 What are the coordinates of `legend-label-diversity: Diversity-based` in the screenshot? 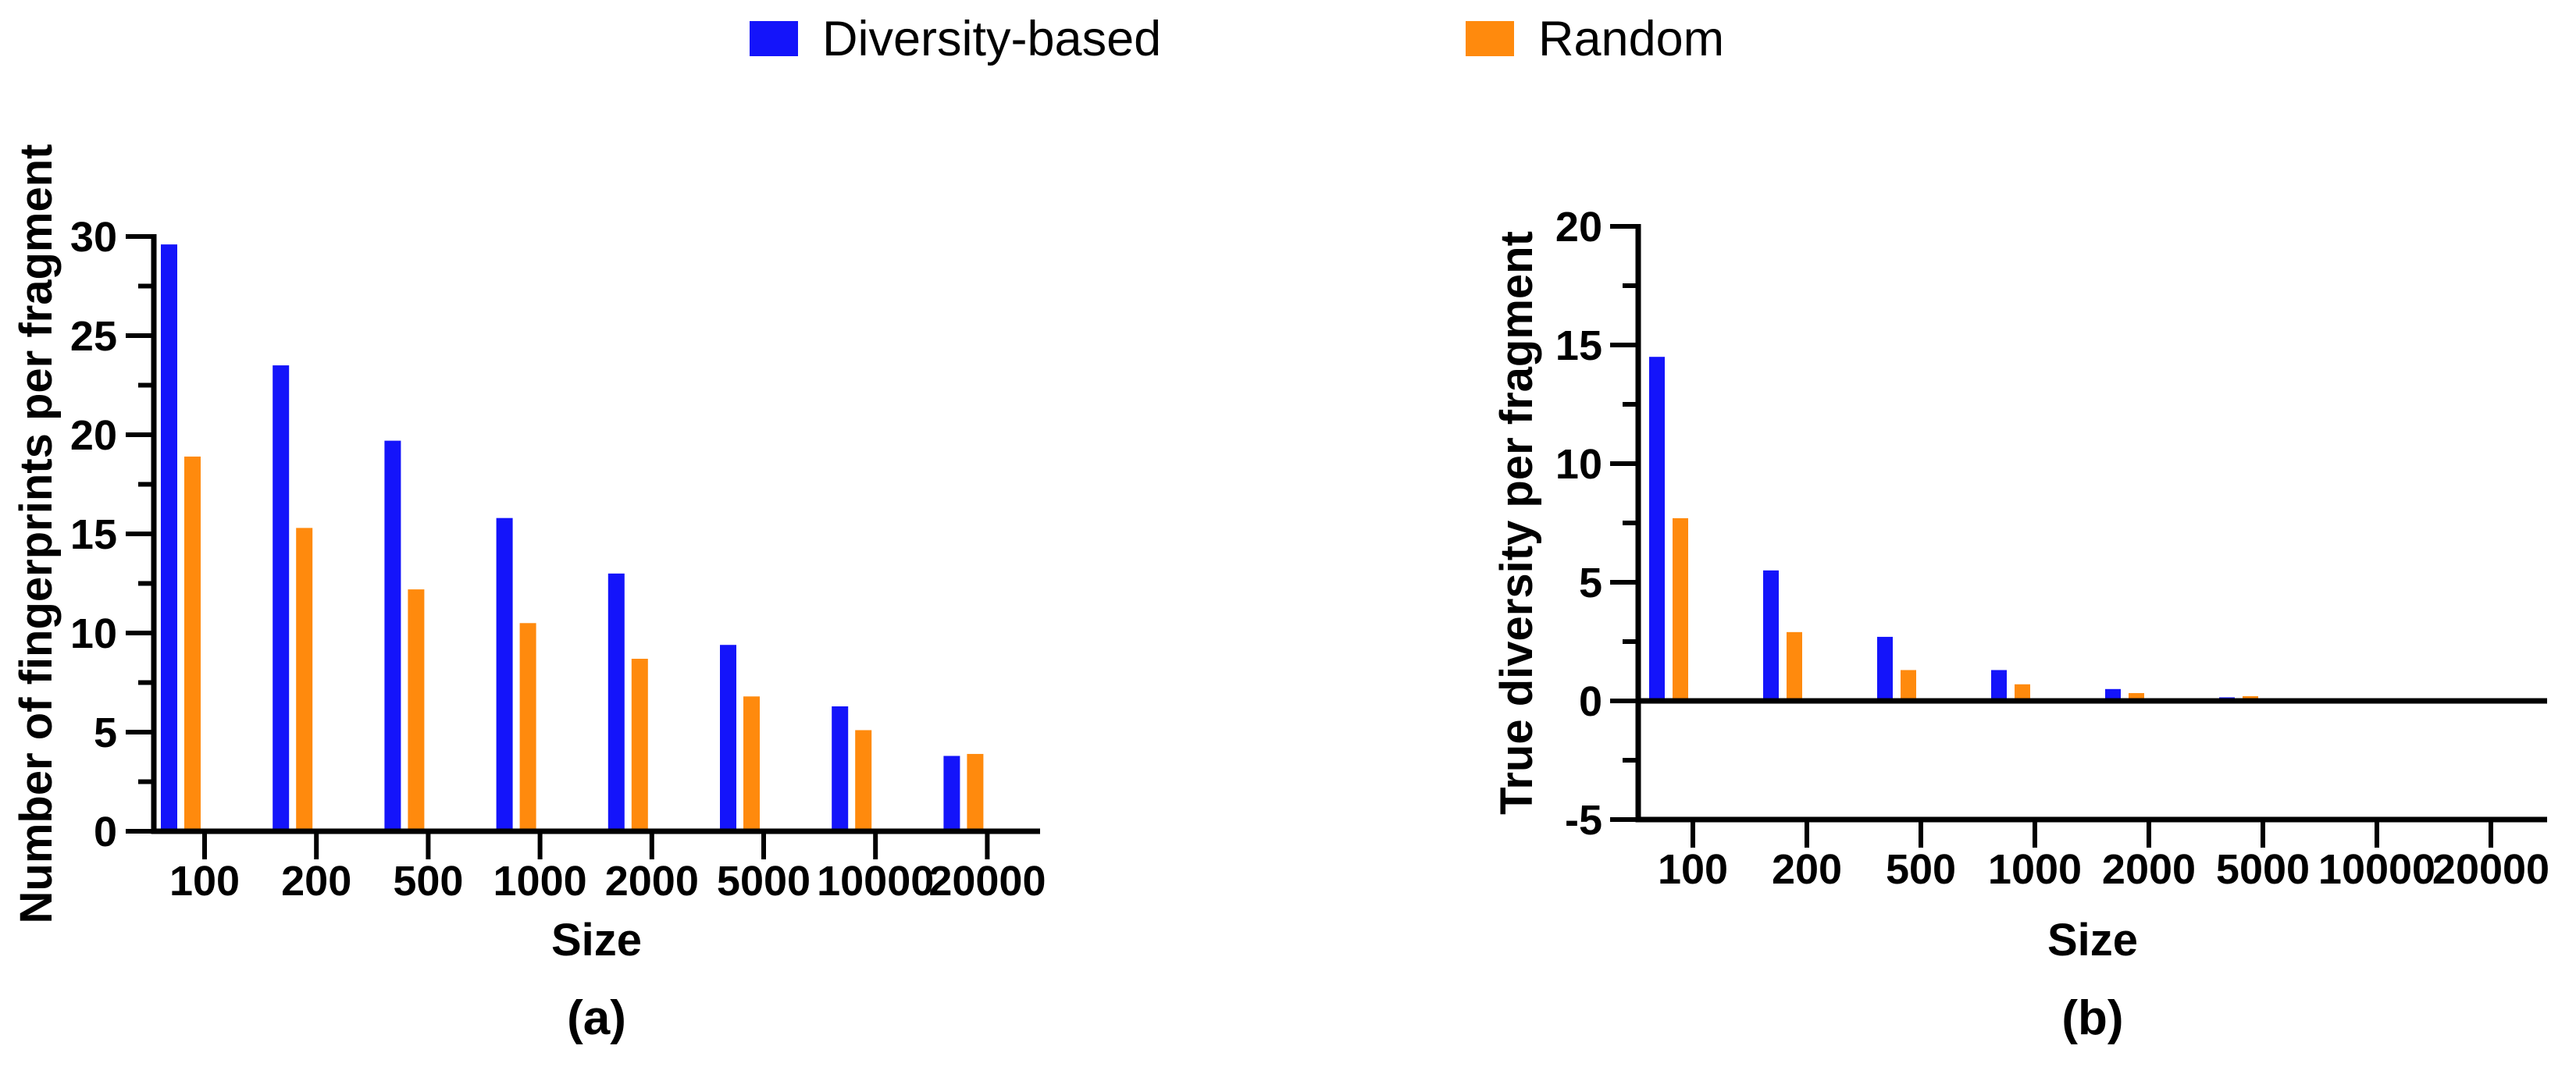 It's located at (992, 39).